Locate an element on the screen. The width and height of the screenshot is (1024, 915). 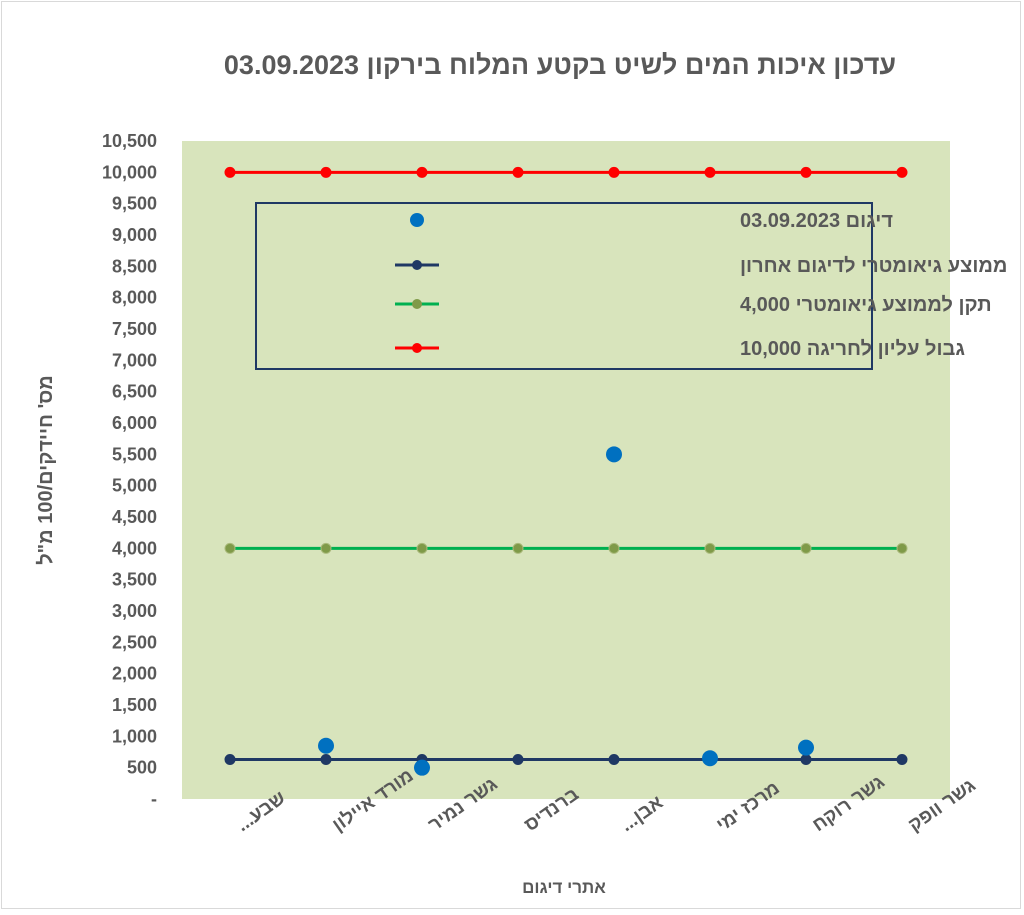
y-axis-title: מס' חיידקים/100 מ"ל is located at coordinates (46, 470).